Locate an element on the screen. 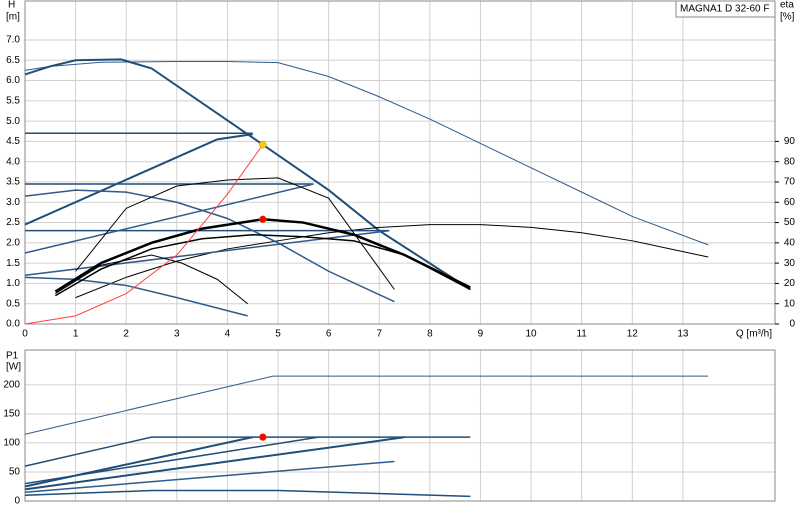  y-tick-label: 6.5 is located at coordinates (13, 60).